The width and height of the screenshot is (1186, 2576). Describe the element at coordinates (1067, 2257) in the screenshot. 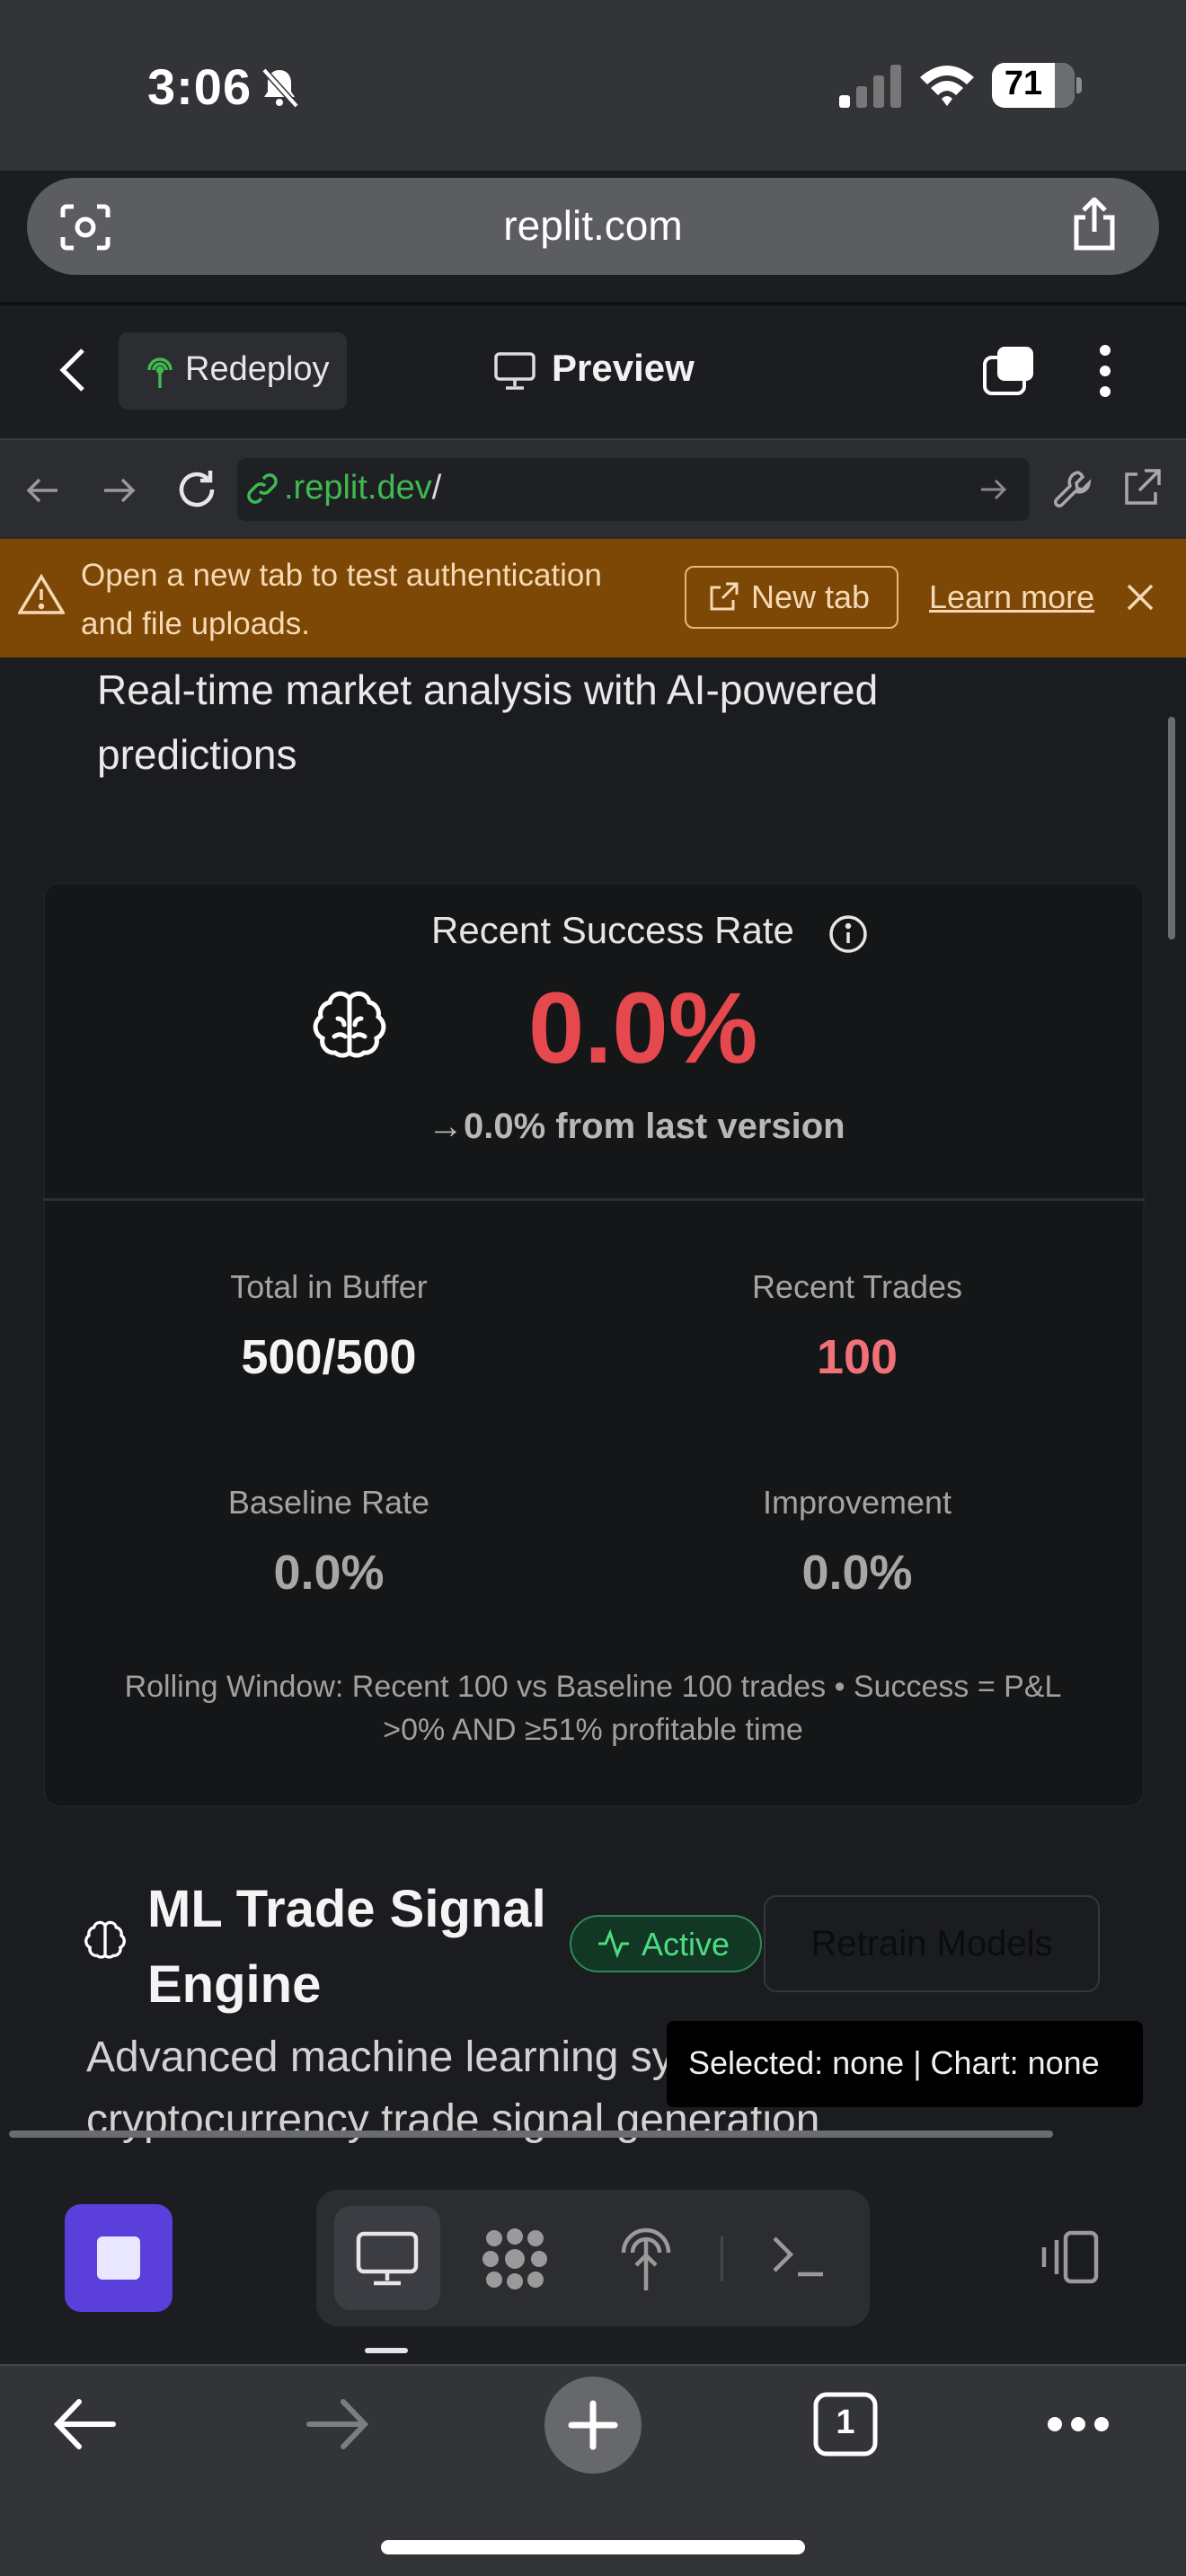

I see `layout-toggle-icon` at that location.